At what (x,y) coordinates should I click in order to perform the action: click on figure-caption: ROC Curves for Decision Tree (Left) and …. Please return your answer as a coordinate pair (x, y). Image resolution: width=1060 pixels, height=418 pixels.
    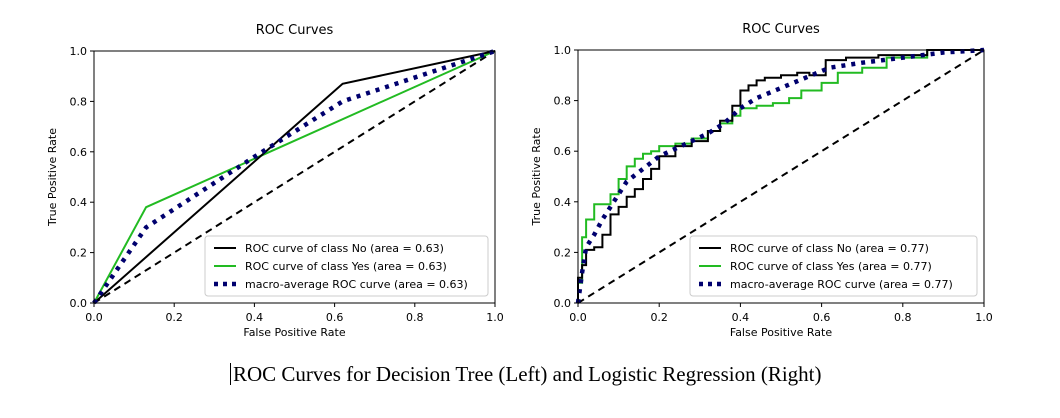
    Looking at the image, I should click on (526, 374).